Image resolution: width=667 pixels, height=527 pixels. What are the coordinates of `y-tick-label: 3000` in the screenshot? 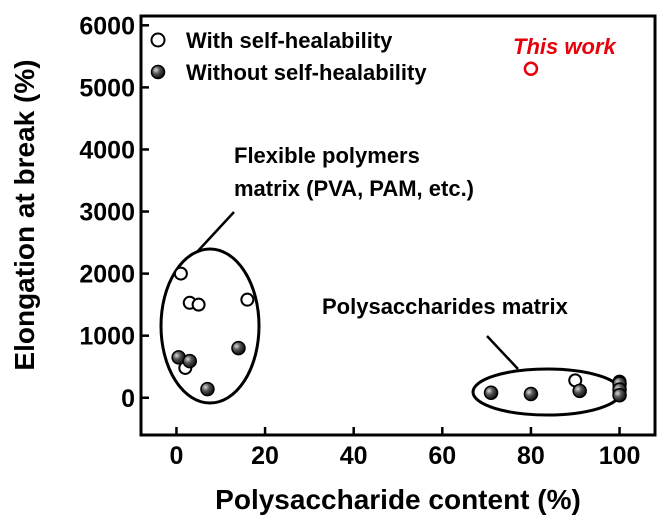 It's located at (107, 213).